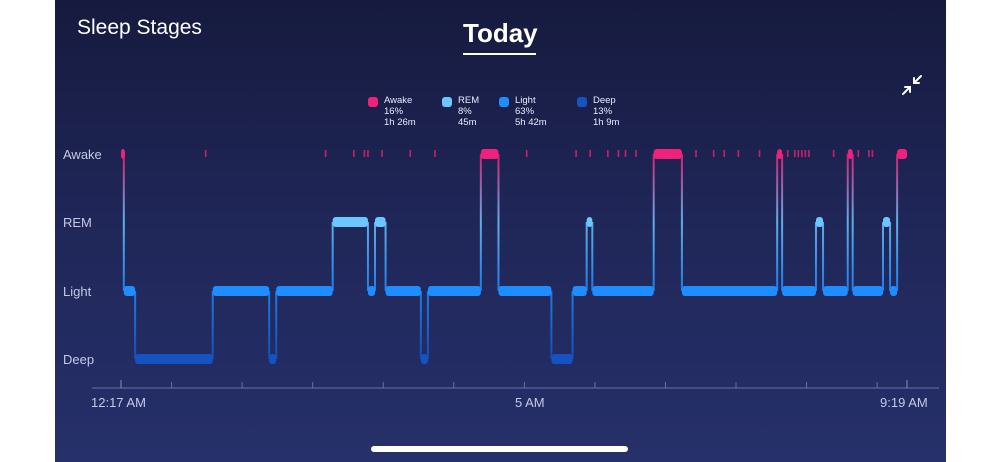 The image size is (999, 462). I want to click on legend-deep: Deep 13% 1h 9m, so click(598, 111).